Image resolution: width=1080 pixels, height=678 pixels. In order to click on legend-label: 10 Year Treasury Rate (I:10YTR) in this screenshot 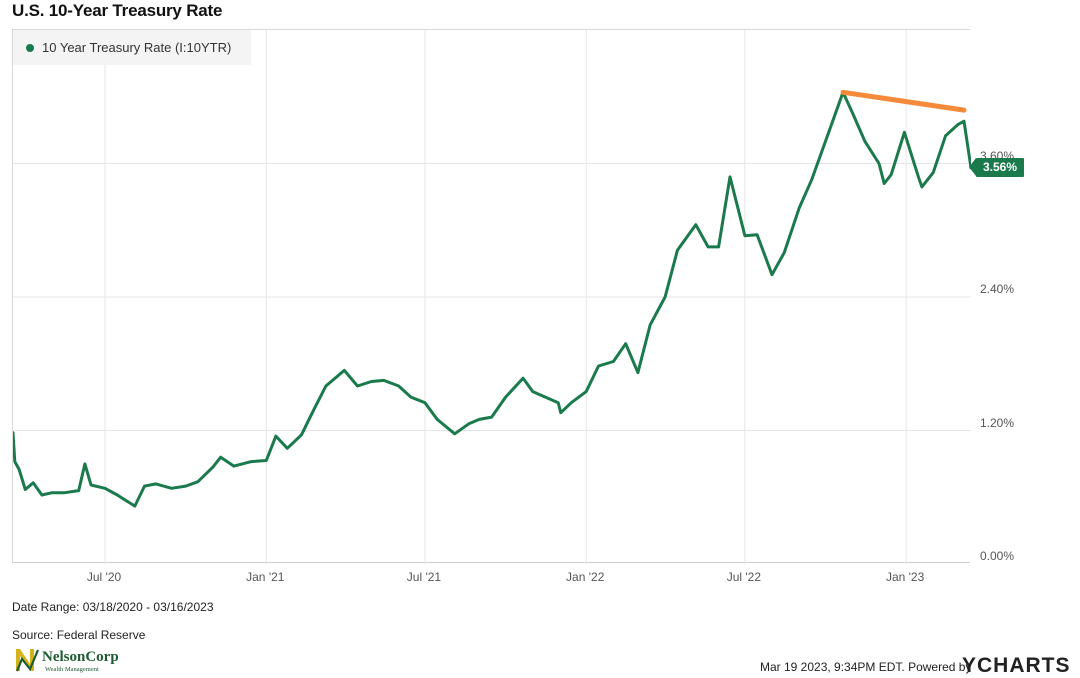, I will do `click(137, 47)`.